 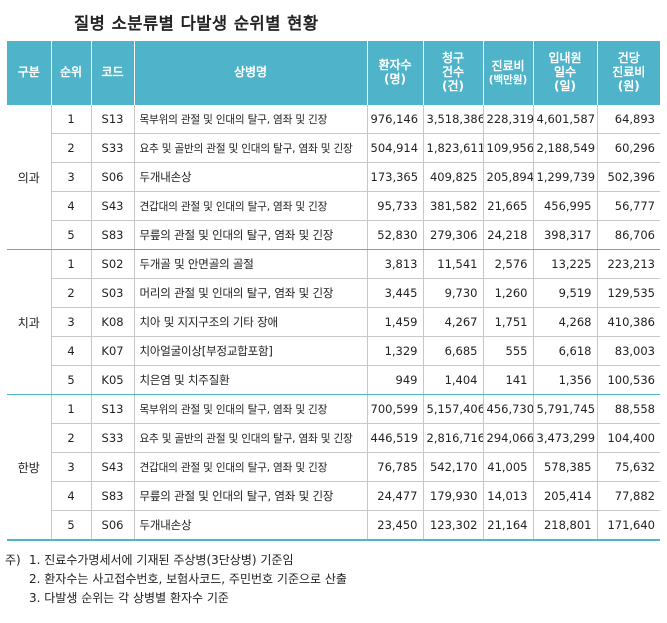 What do you see at coordinates (628, 235) in the screenshot?
I see `per-case-fee-cell: 86,706` at bounding box center [628, 235].